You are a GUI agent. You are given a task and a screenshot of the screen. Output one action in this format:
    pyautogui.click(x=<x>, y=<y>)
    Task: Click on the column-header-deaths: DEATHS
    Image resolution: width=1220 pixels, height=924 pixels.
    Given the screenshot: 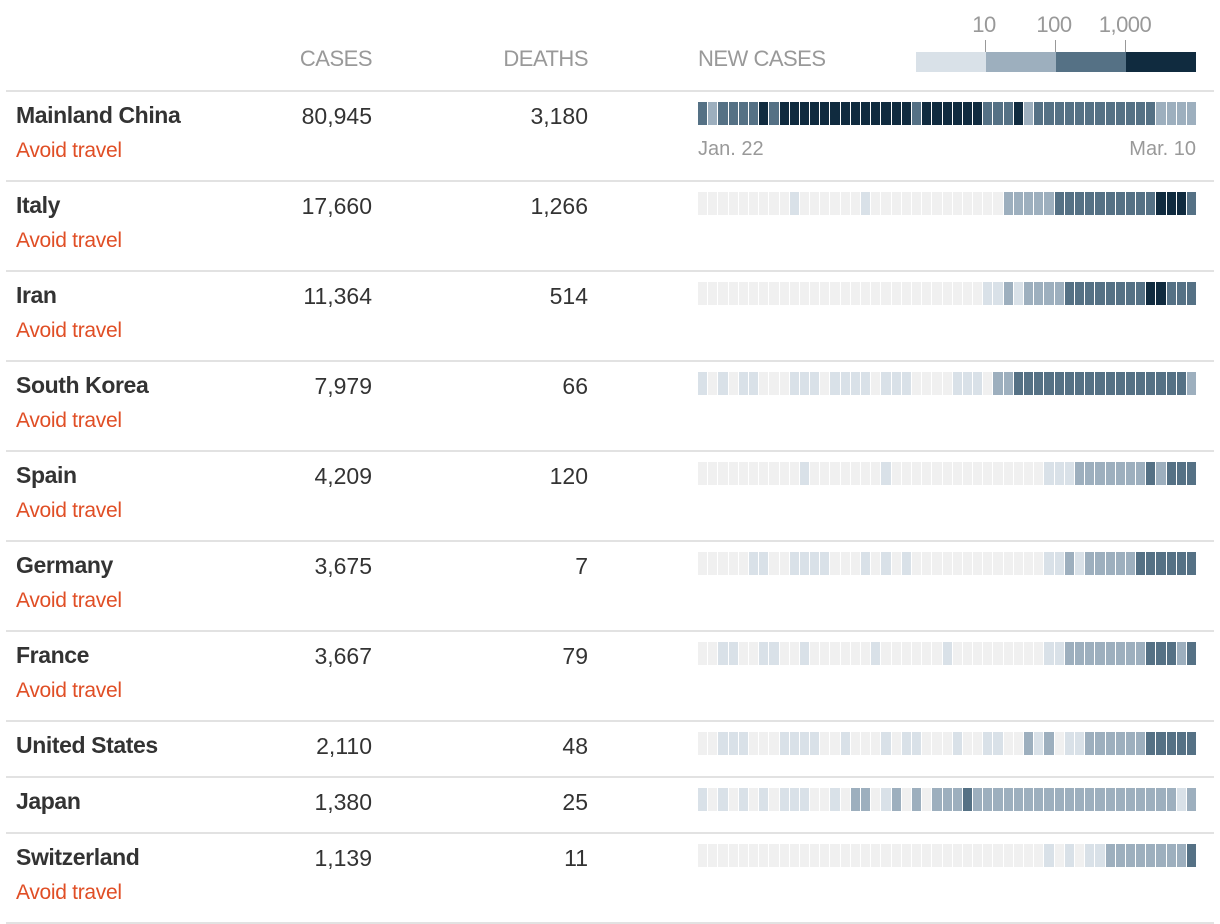 What is the action you would take?
    pyautogui.click(x=545, y=58)
    